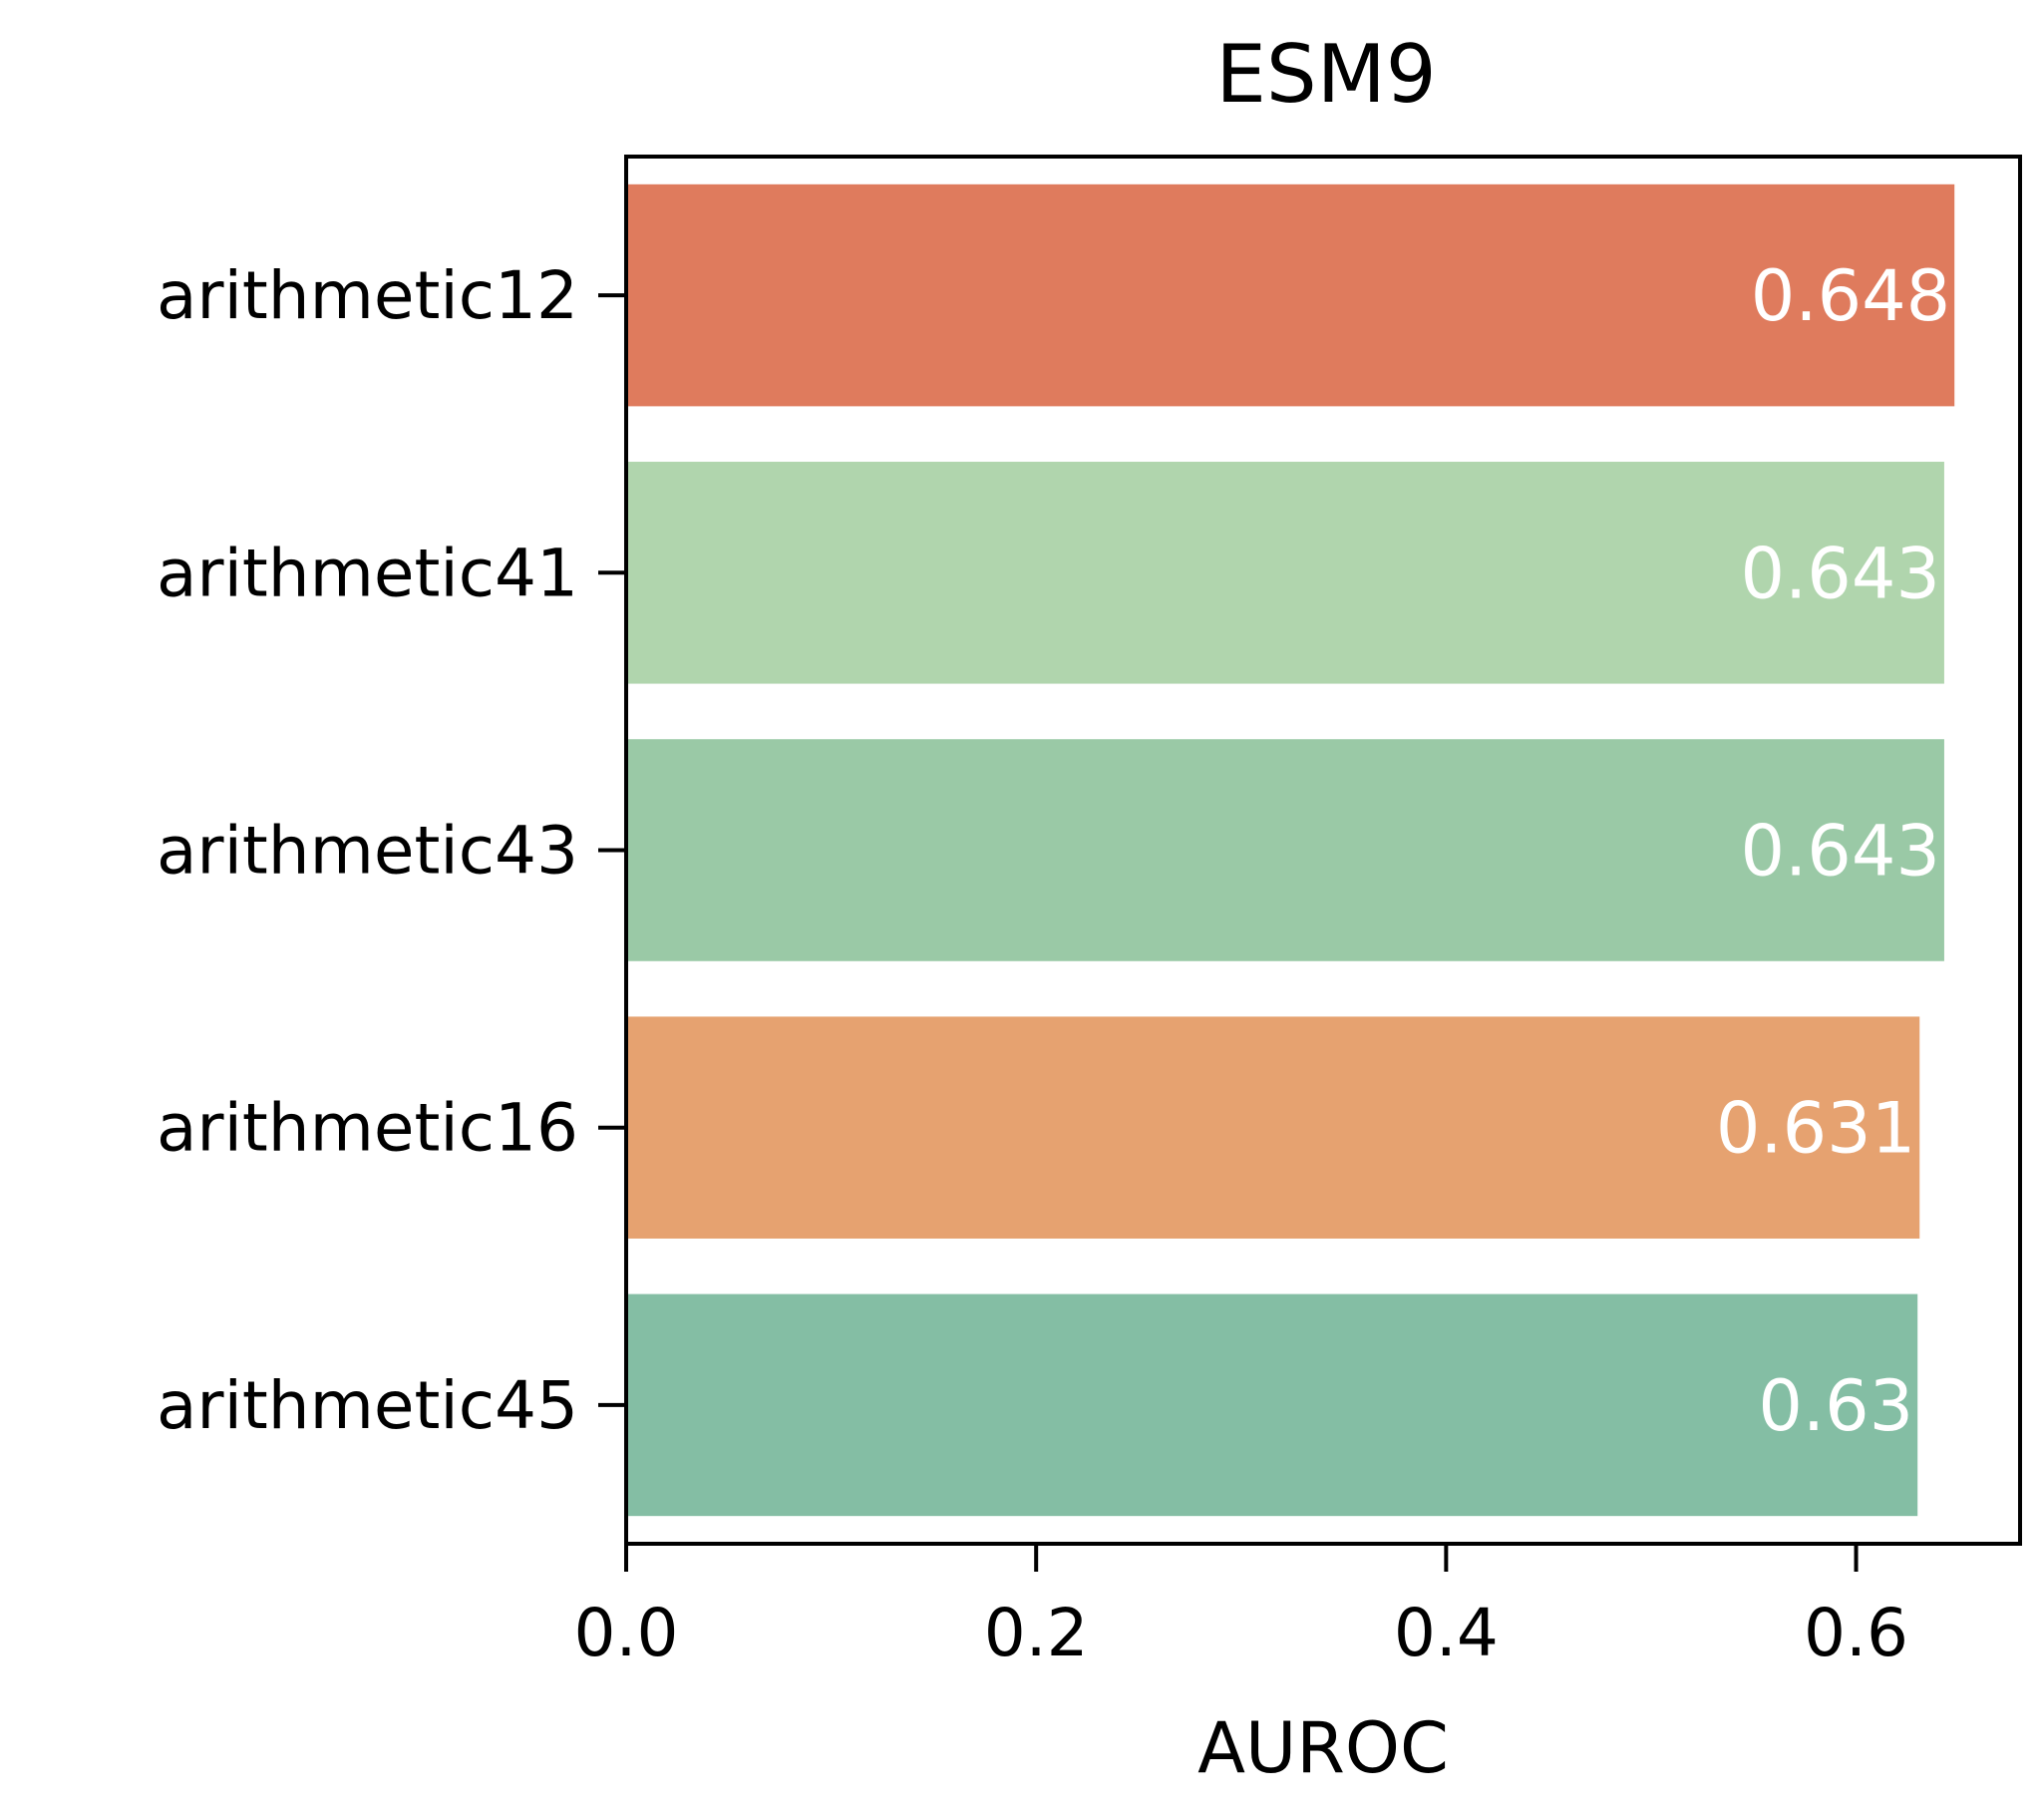  What do you see at coordinates (1036, 1633) in the screenshot?
I see `x-tick-label-0.2: 0.2` at bounding box center [1036, 1633].